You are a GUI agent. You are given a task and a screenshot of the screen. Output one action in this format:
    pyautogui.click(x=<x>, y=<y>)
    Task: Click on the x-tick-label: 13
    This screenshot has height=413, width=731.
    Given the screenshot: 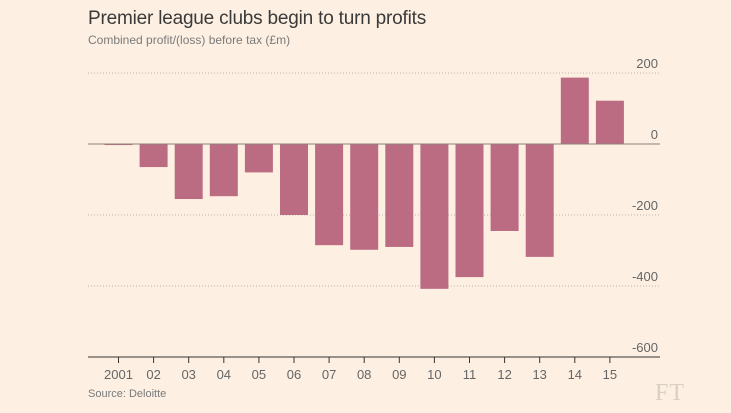 What is the action you would take?
    pyautogui.click(x=539, y=374)
    